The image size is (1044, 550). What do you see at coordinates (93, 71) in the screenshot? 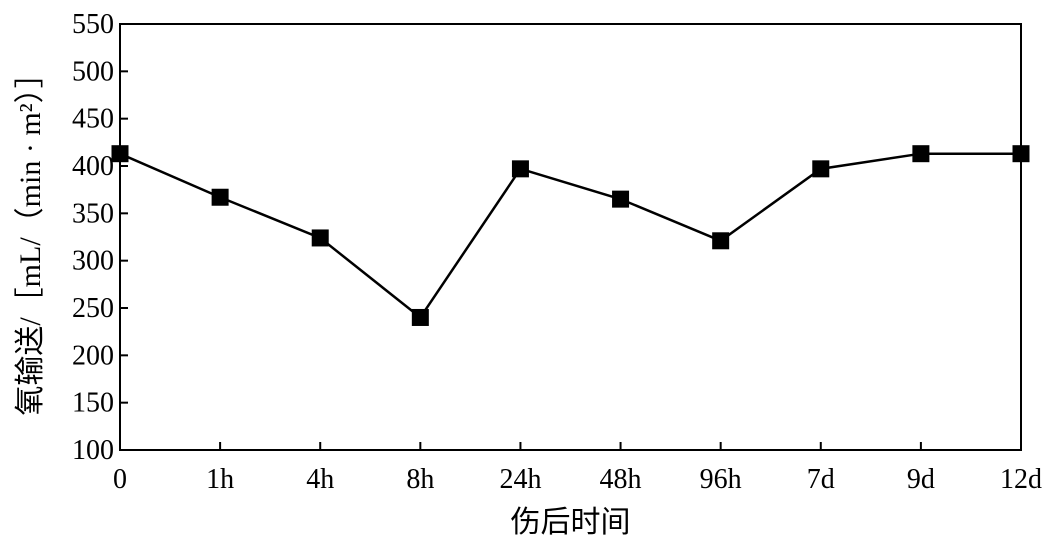
I see `y-tick-label: 500` at bounding box center [93, 71].